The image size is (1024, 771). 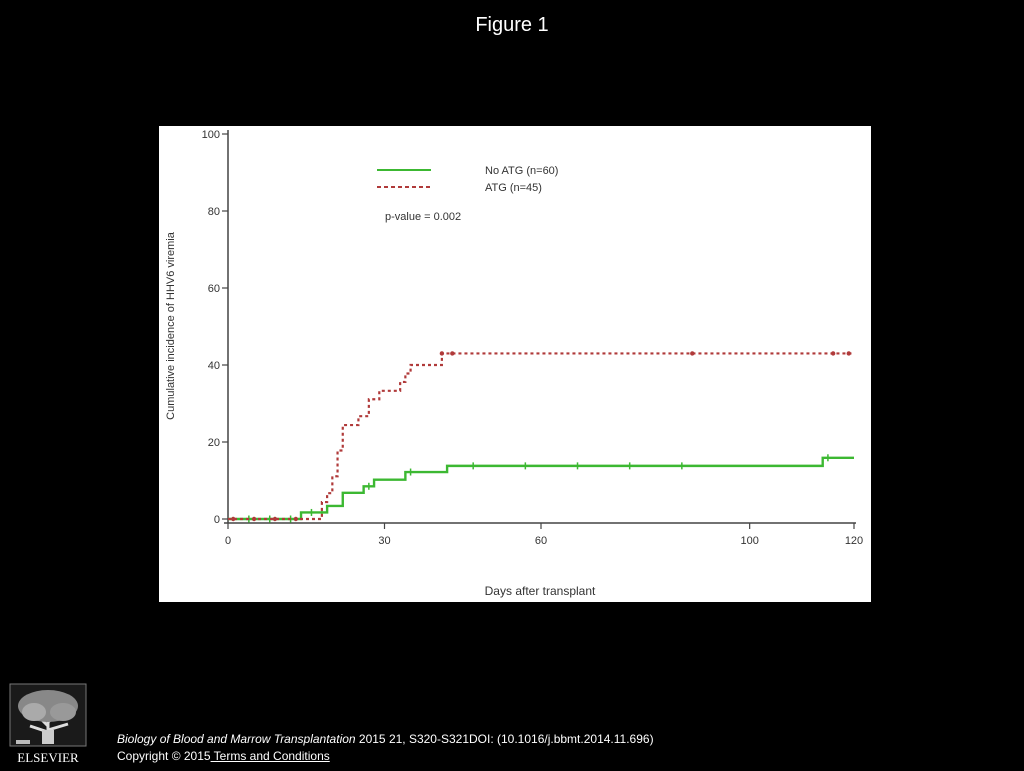 What do you see at coordinates (164, 756) in the screenshot?
I see `copyright-text: Copyright © 2015` at bounding box center [164, 756].